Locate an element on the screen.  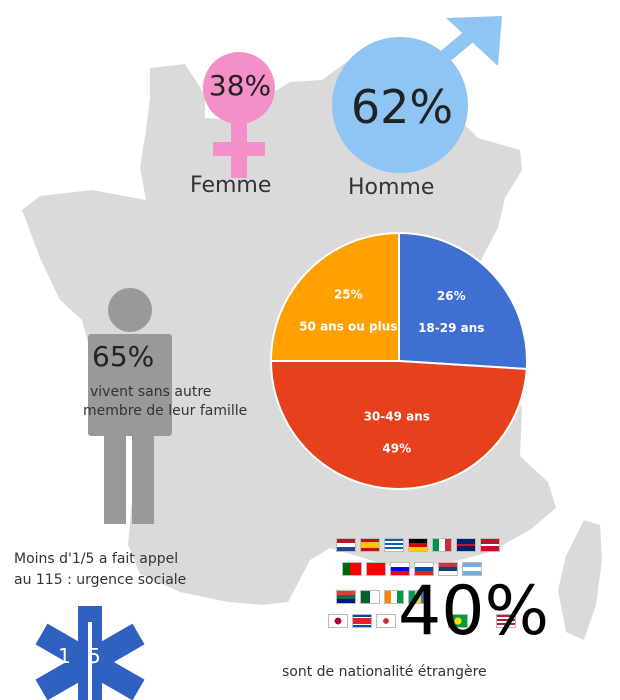
alone-percent: 65% is located at coordinates (123, 356).